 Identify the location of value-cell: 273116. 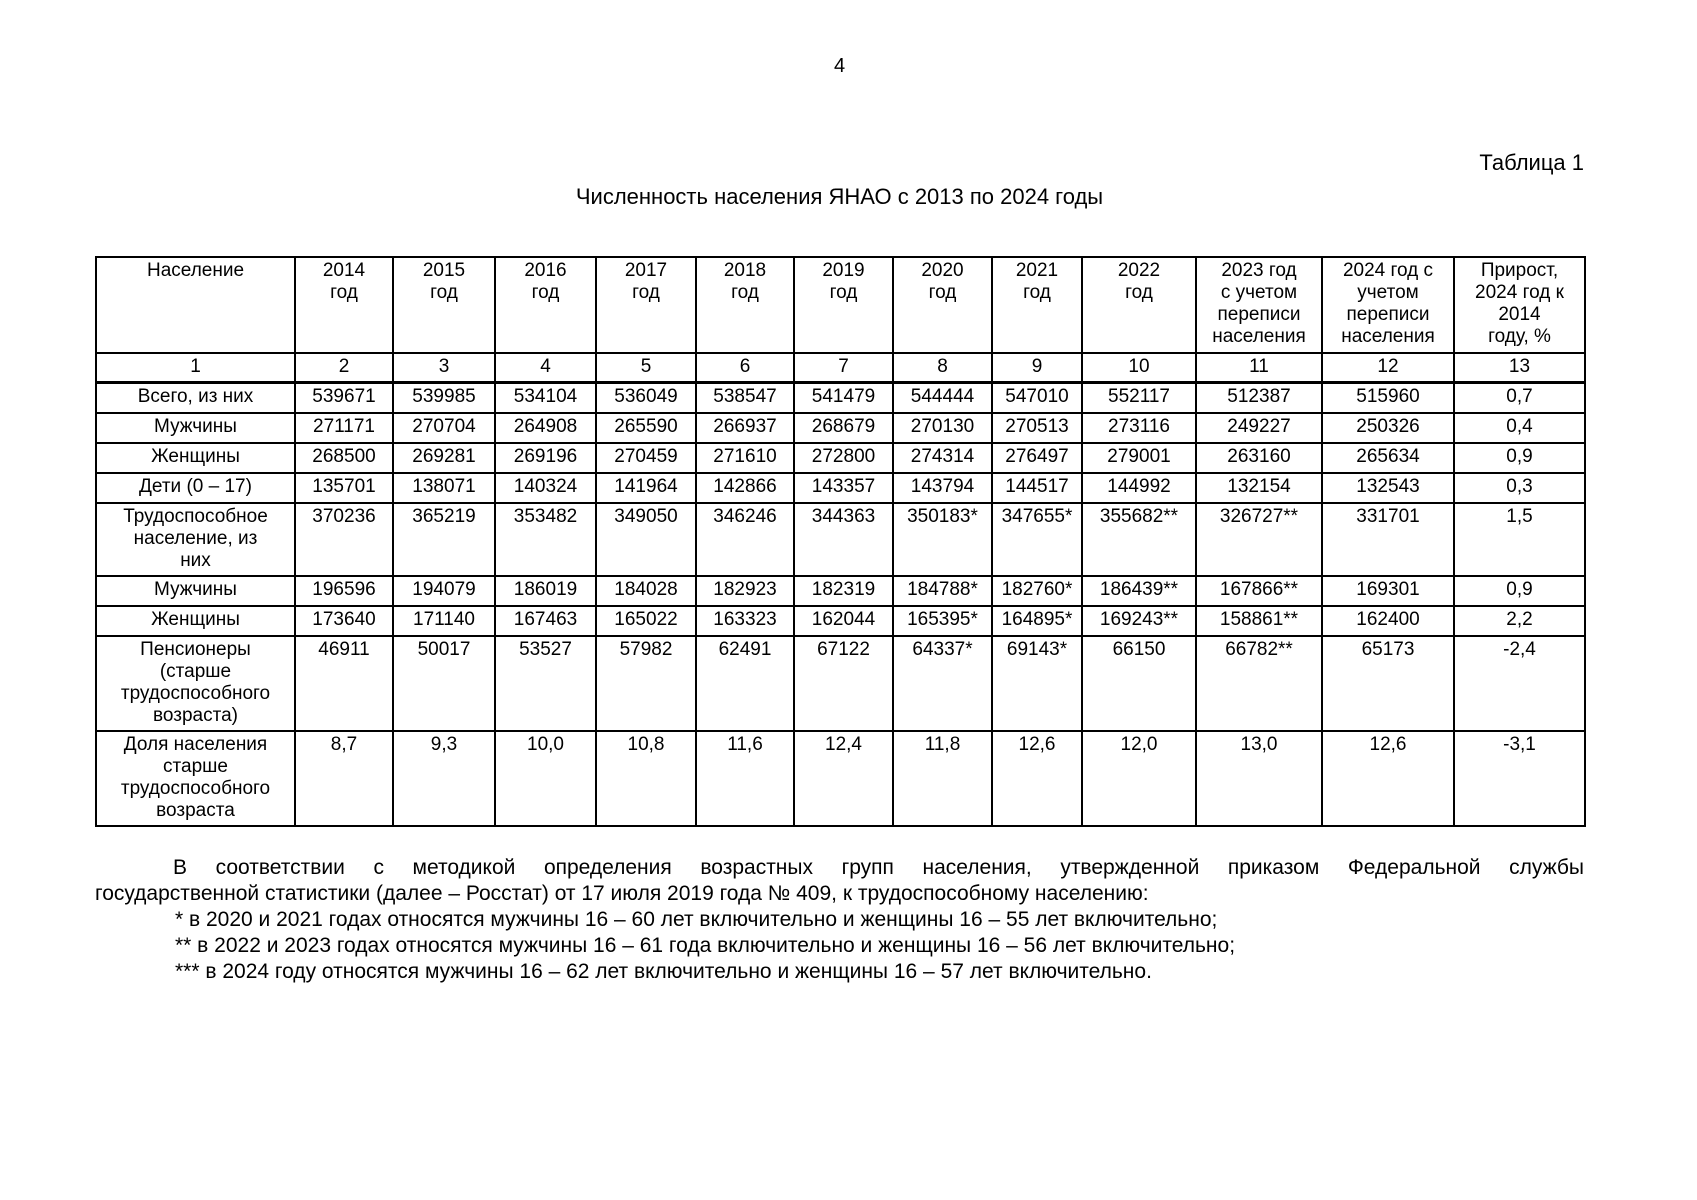
(1139, 427).